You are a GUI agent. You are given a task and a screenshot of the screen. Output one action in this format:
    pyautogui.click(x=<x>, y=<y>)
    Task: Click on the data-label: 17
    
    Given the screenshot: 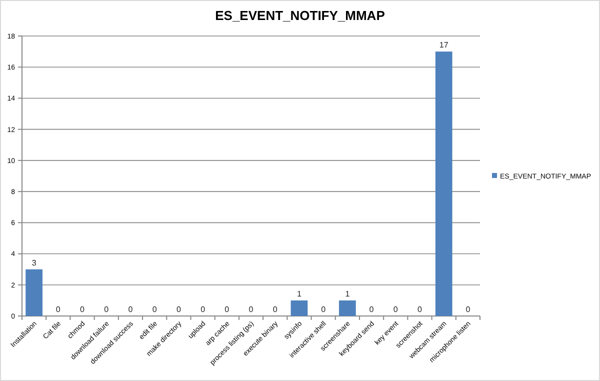 What is the action you would take?
    pyautogui.click(x=444, y=45)
    